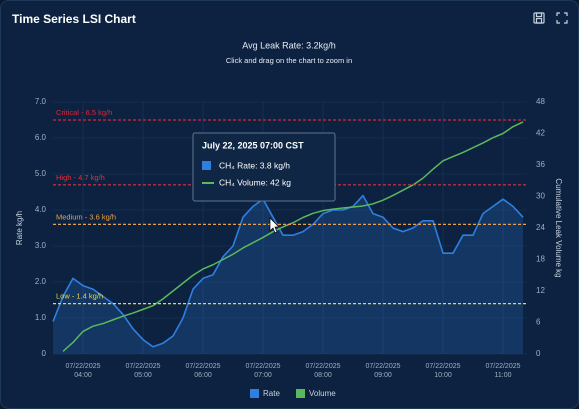 This screenshot has height=409, width=579. Describe the element at coordinates (41, 173) in the screenshot. I see `y-tick-label: 5.0` at that location.